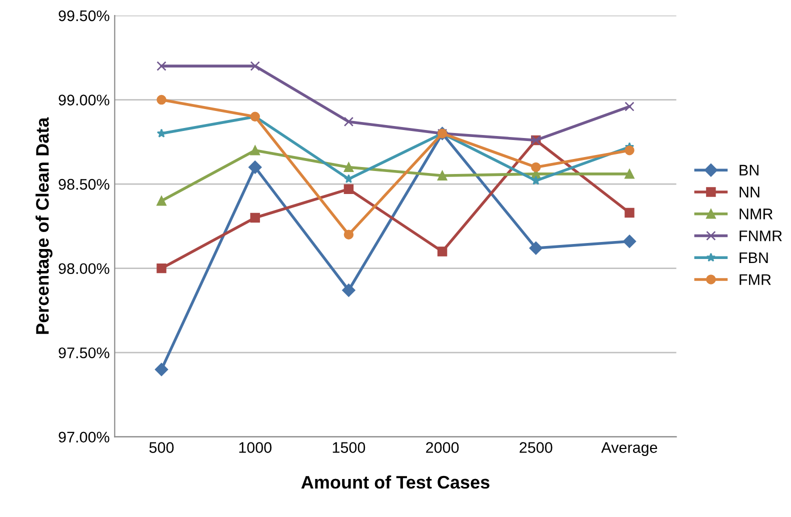  What do you see at coordinates (754, 257) in the screenshot?
I see `legend-label: FBN` at bounding box center [754, 257].